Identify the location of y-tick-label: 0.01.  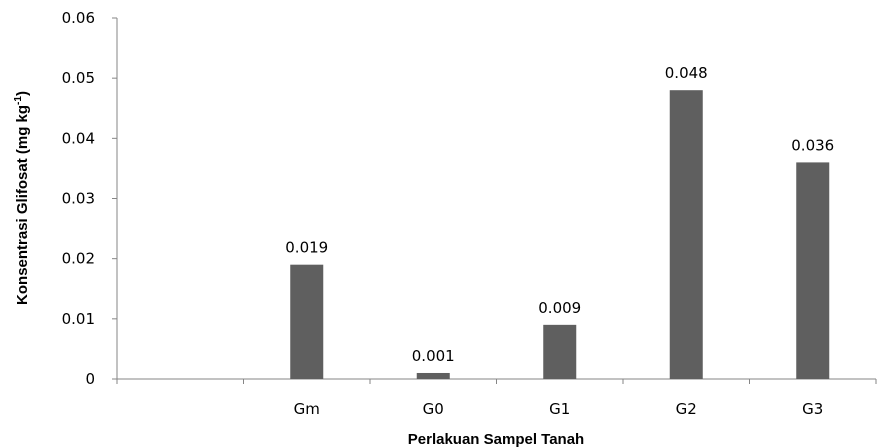
(78, 319).